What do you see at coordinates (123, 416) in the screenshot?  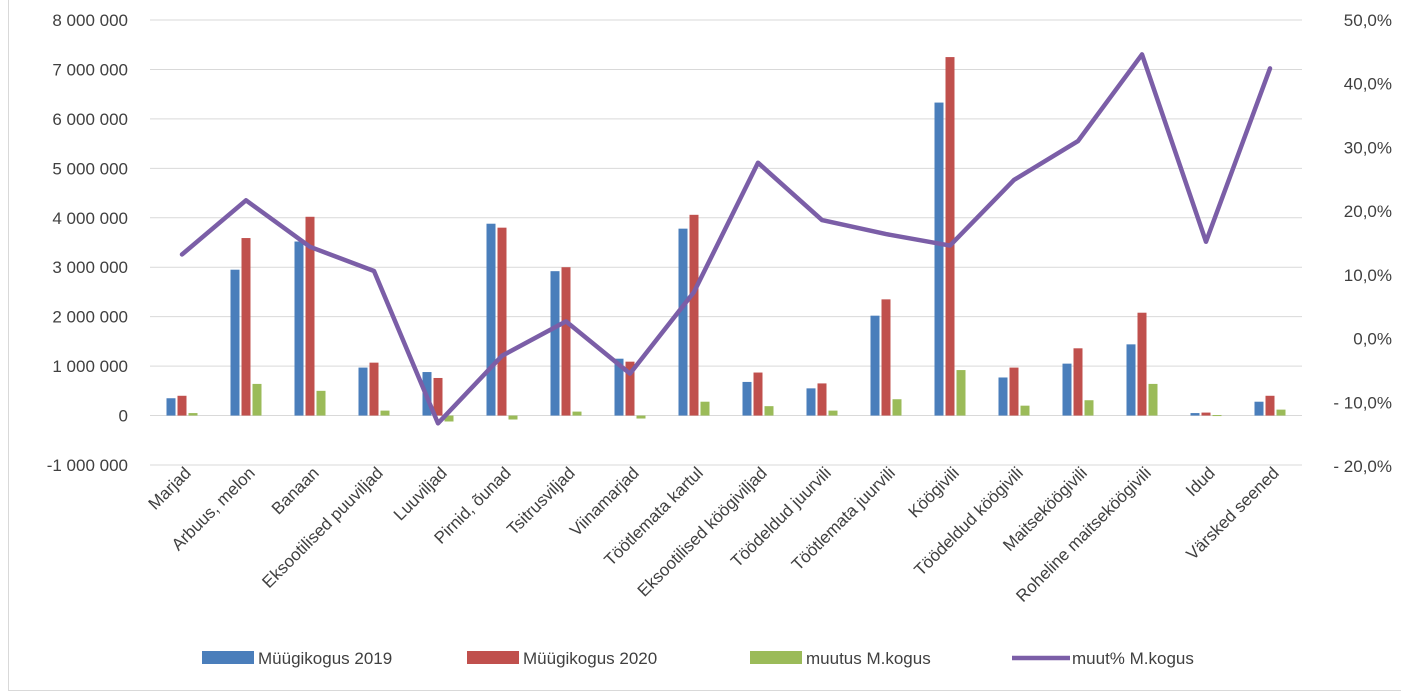 I see `left-tick-label: 0` at bounding box center [123, 416].